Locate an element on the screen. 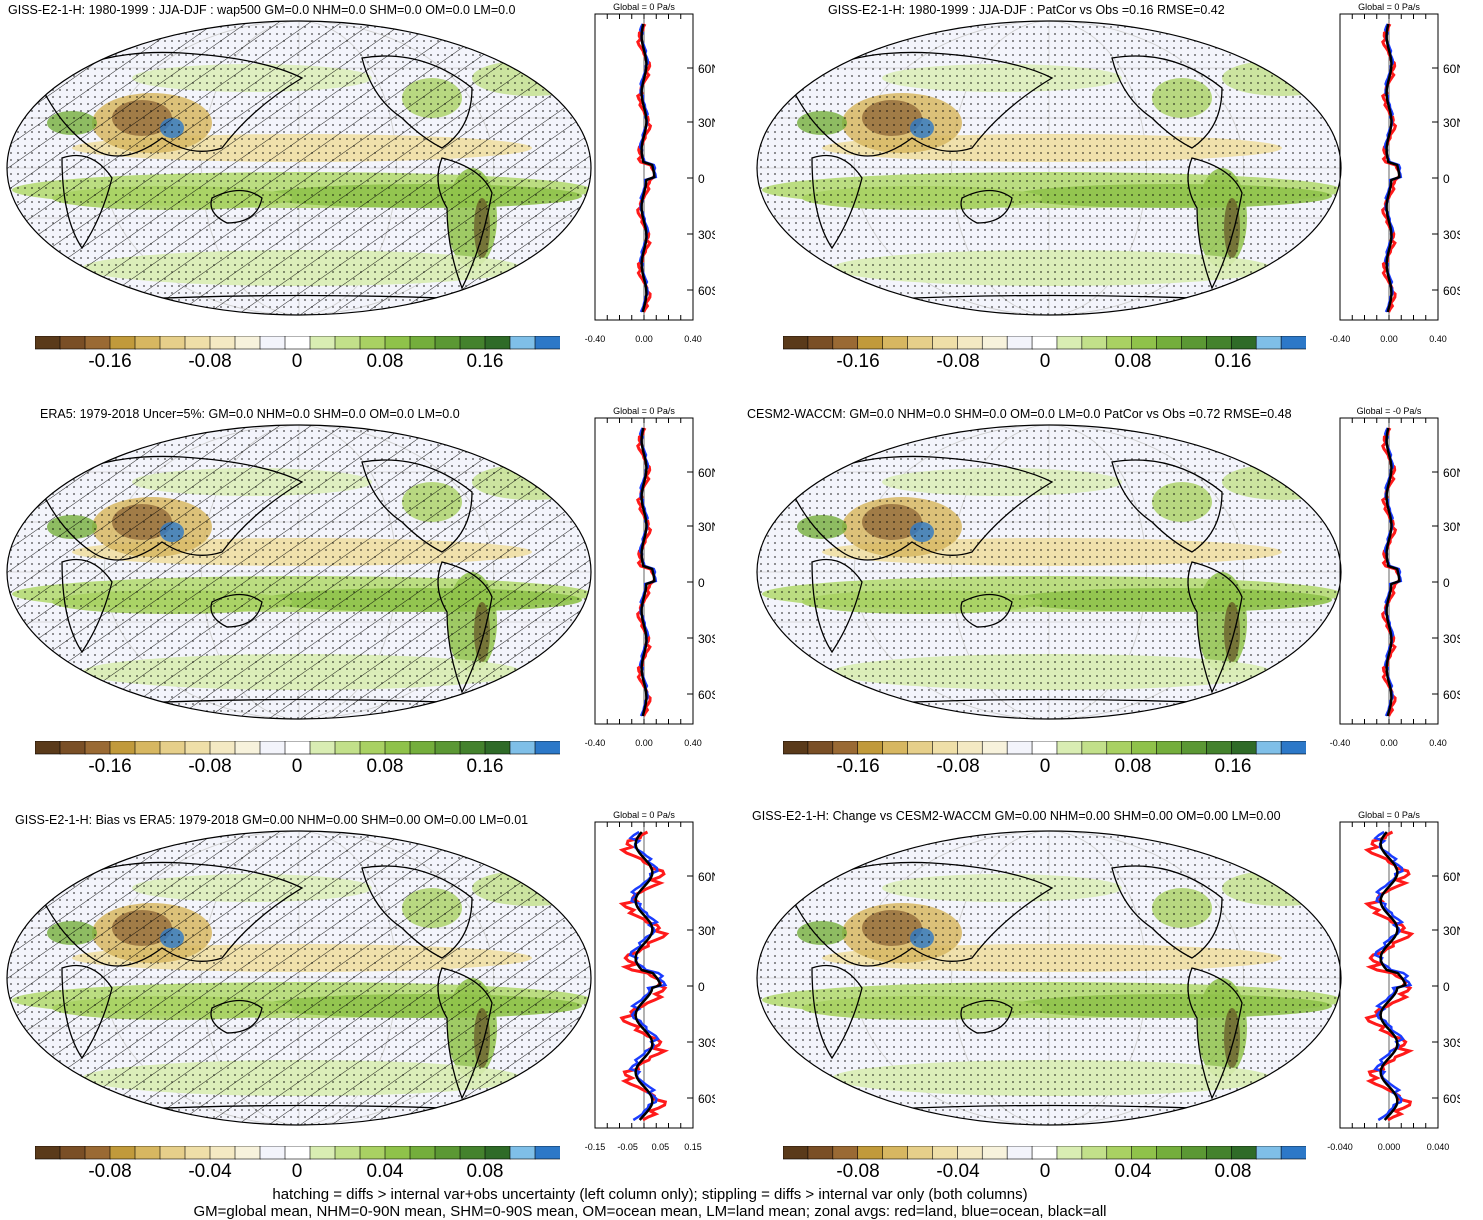 Image resolution: width=1483 pixels, height=1220 pixels. cbar-label: 0.08 is located at coordinates (385, 767).